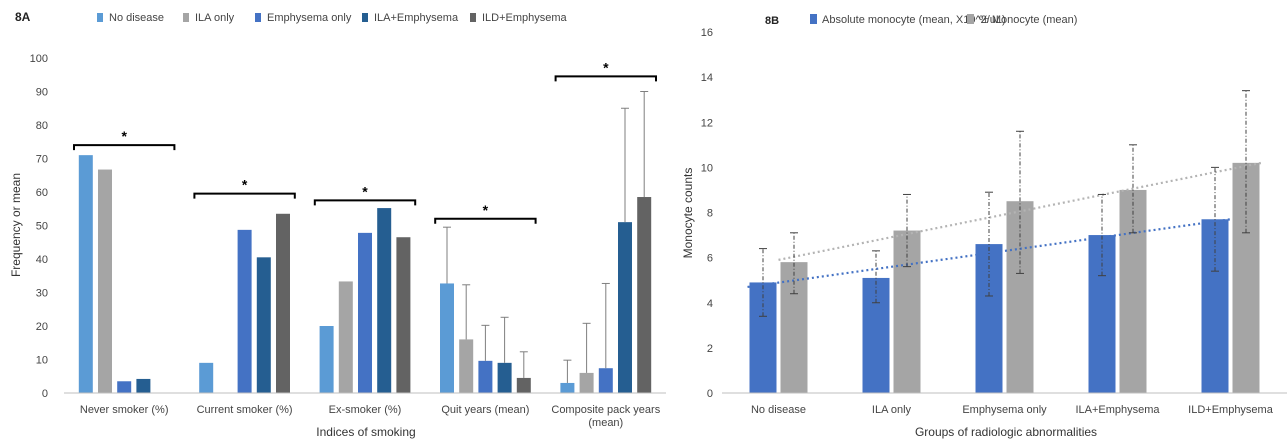 The image size is (1288, 442). Describe the element at coordinates (710, 349) in the screenshot. I see `y-tick-label: 2` at that location.